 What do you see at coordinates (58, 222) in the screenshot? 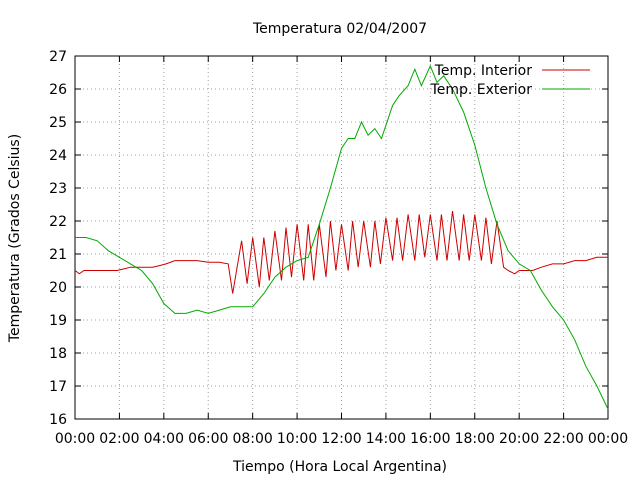
I see `y-tick-label: 22` at bounding box center [58, 222].